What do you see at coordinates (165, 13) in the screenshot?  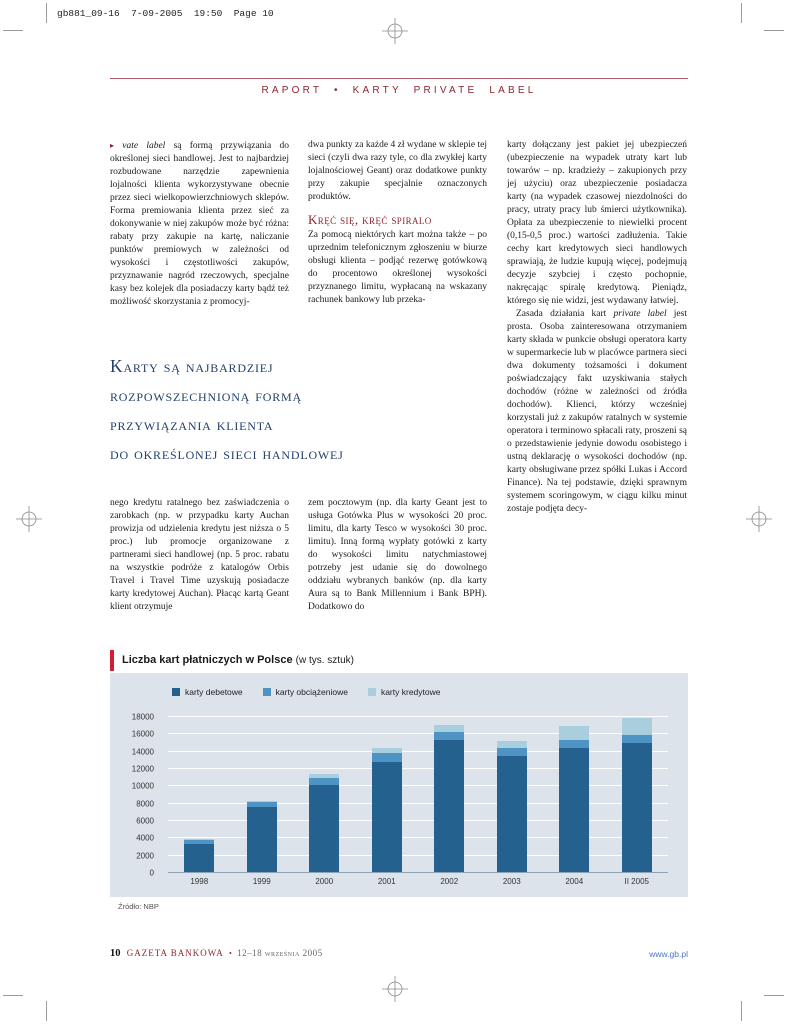 I see `print-slug: gb881_09-16 7-09-2005 19:50 Page 10` at bounding box center [165, 13].